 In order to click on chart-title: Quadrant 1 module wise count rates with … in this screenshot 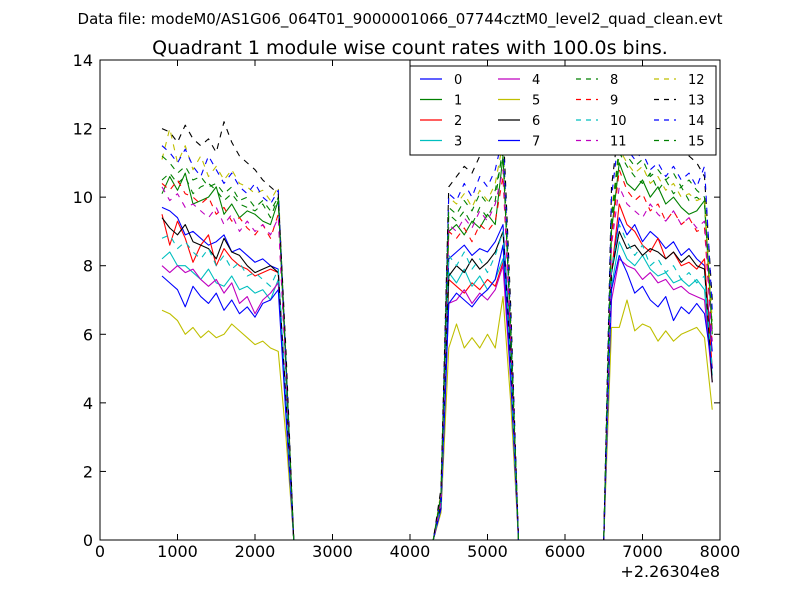, I will do `click(410, 48)`.